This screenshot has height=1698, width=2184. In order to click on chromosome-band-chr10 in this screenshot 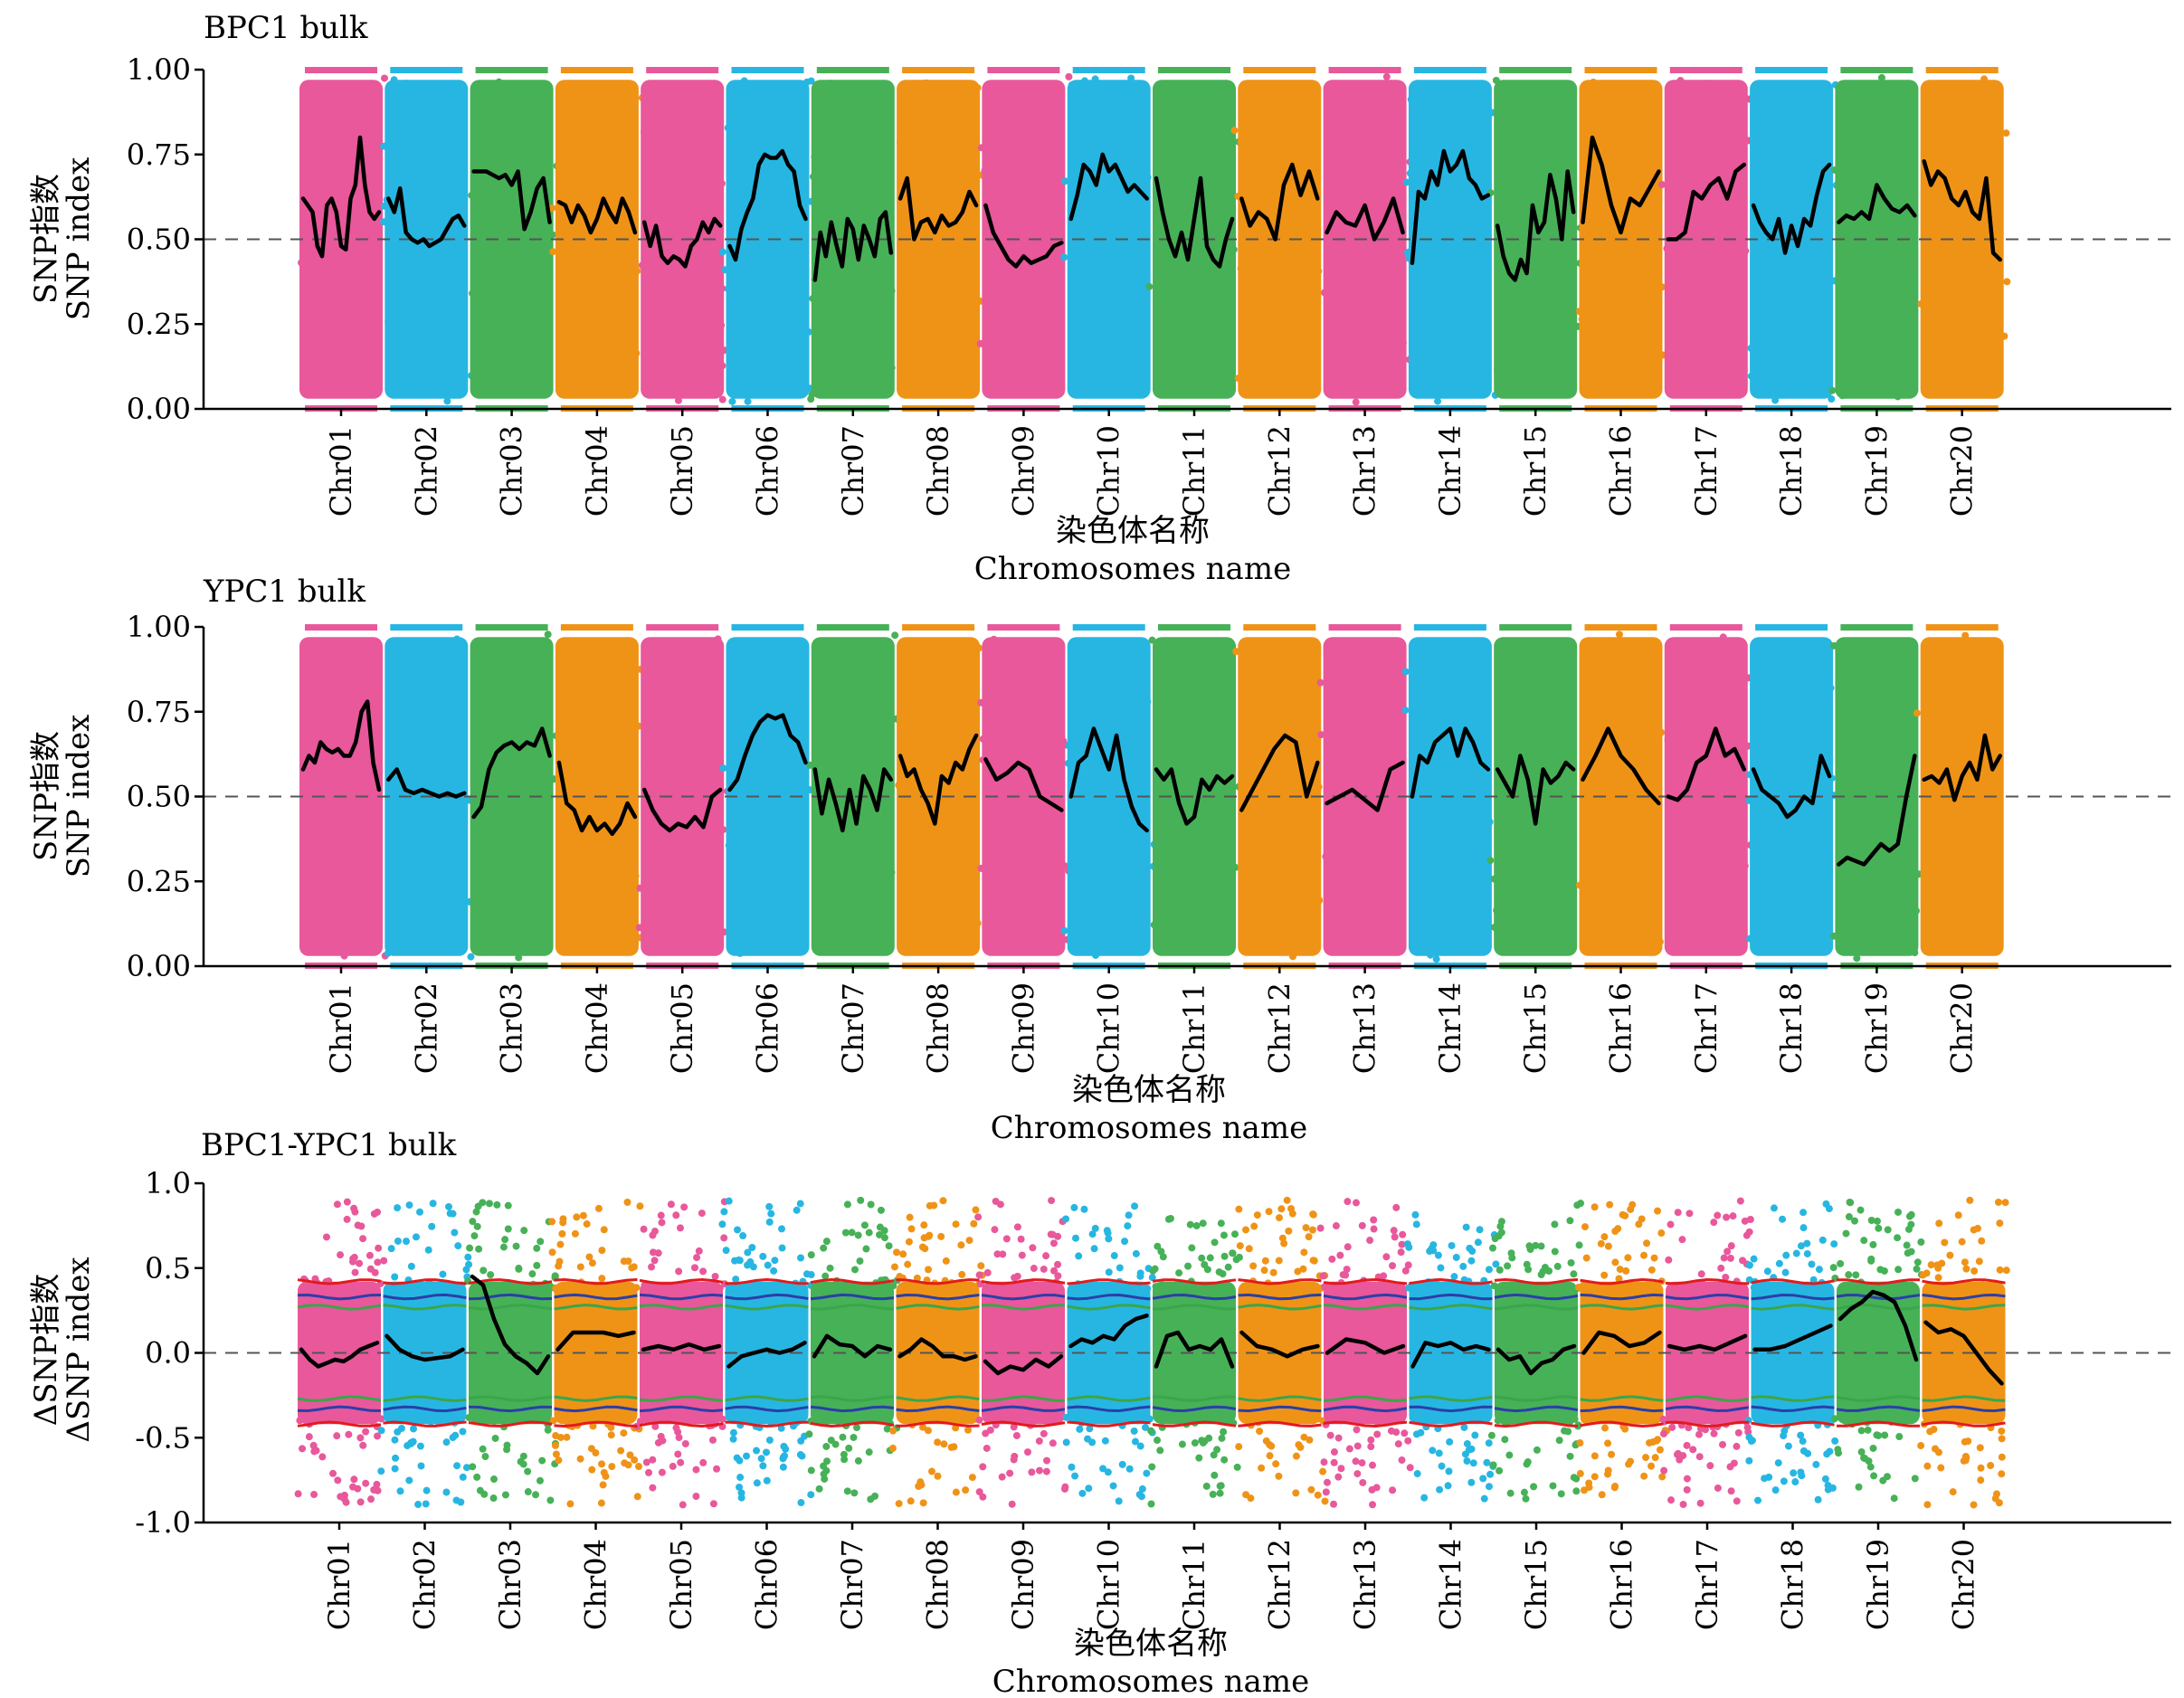, I will do `click(1109, 1354)`.